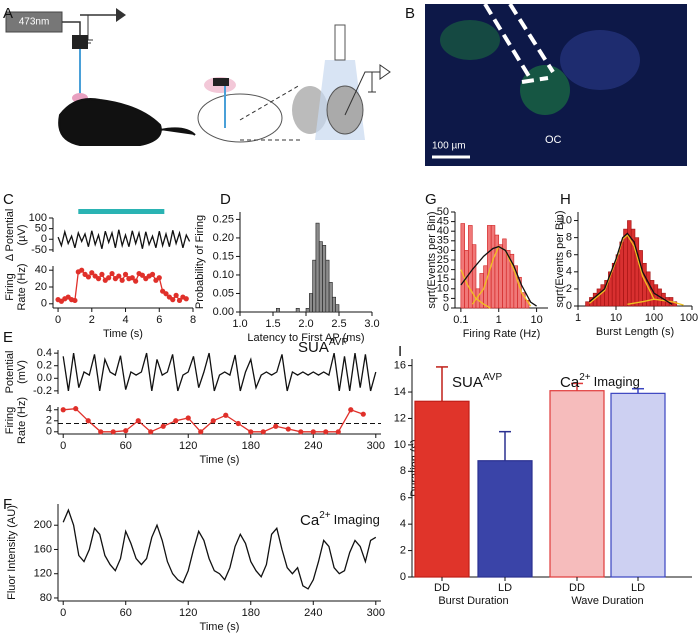  I want to click on group-label: Wave Duration, so click(607, 601).